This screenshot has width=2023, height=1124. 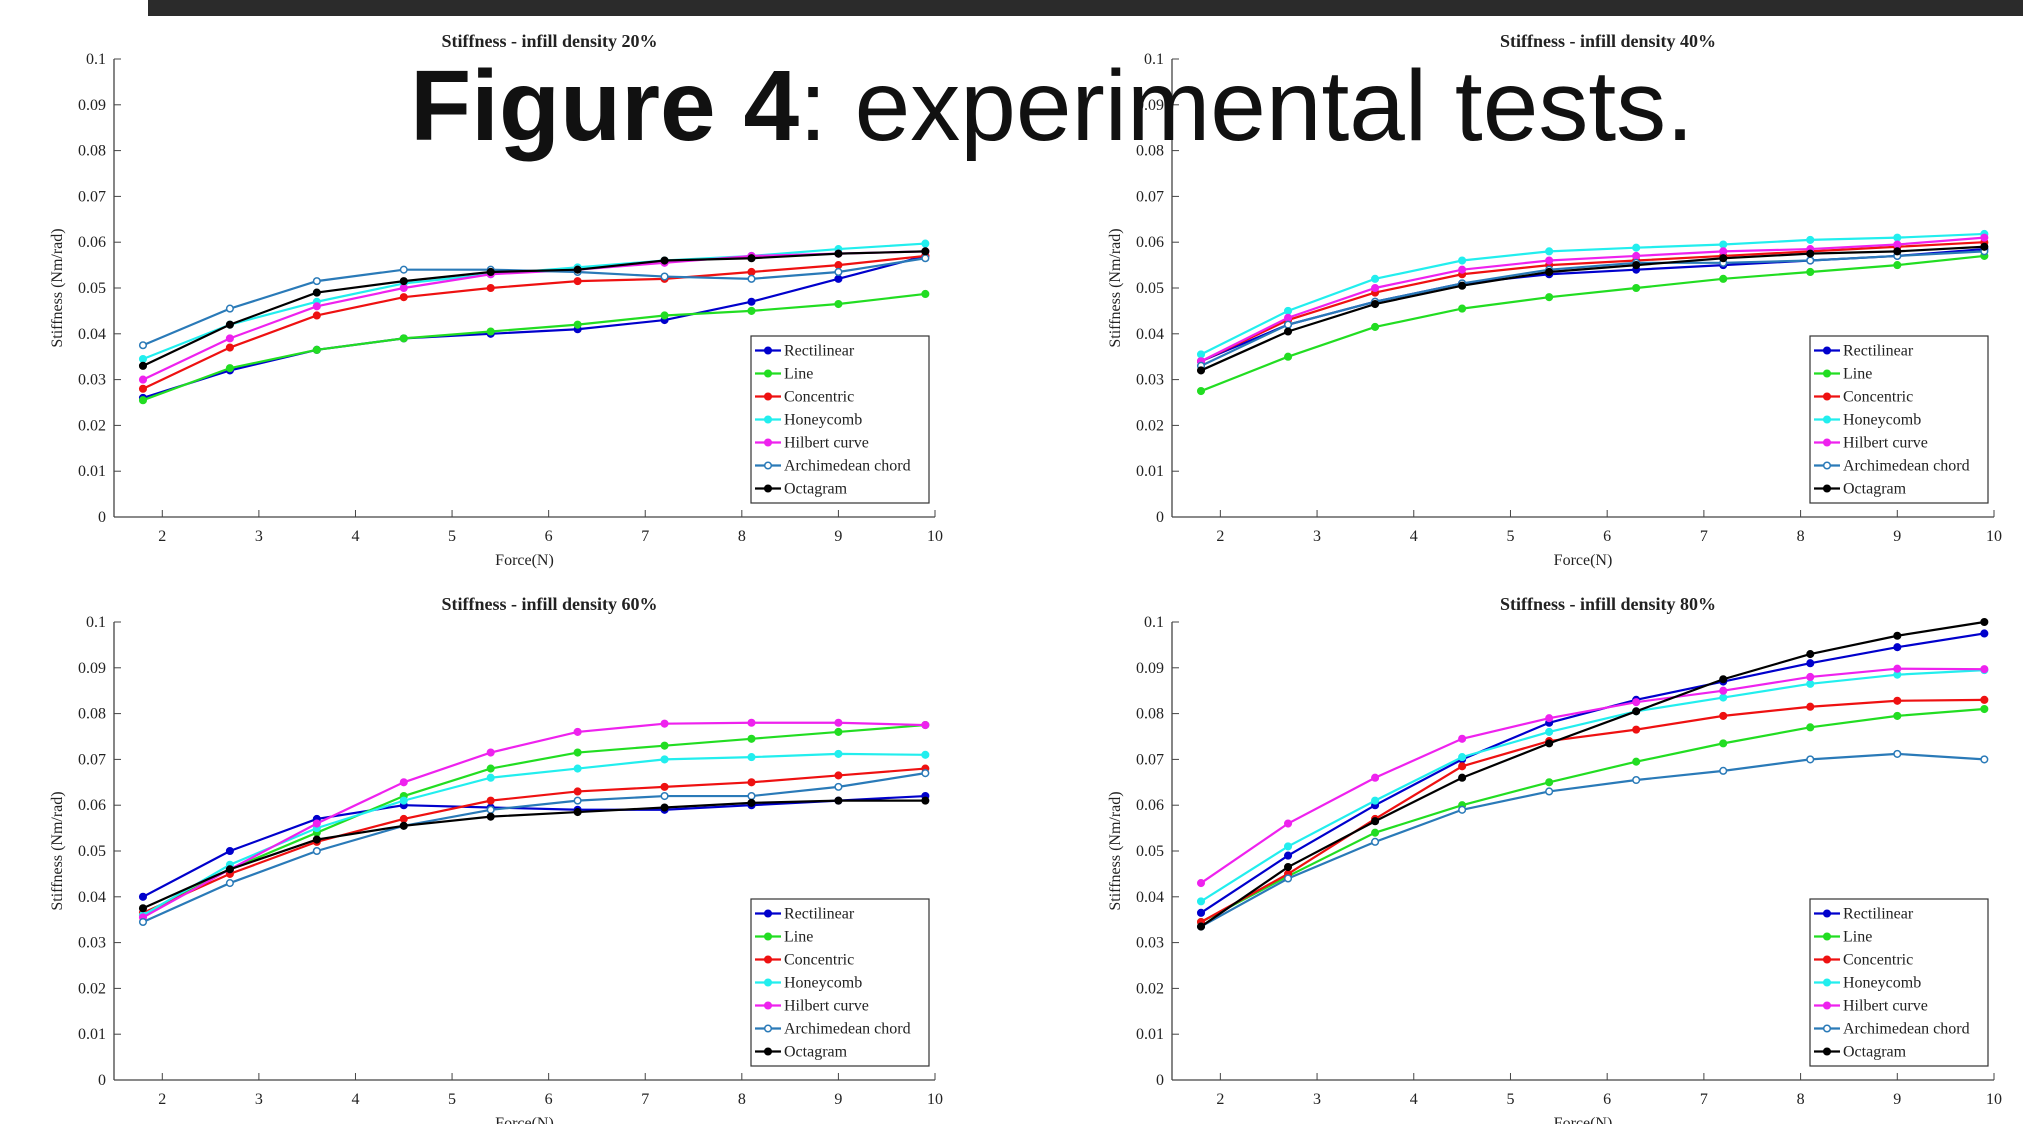 What do you see at coordinates (1220, 536) in the screenshot?
I see `x-tick-label: 2` at bounding box center [1220, 536].